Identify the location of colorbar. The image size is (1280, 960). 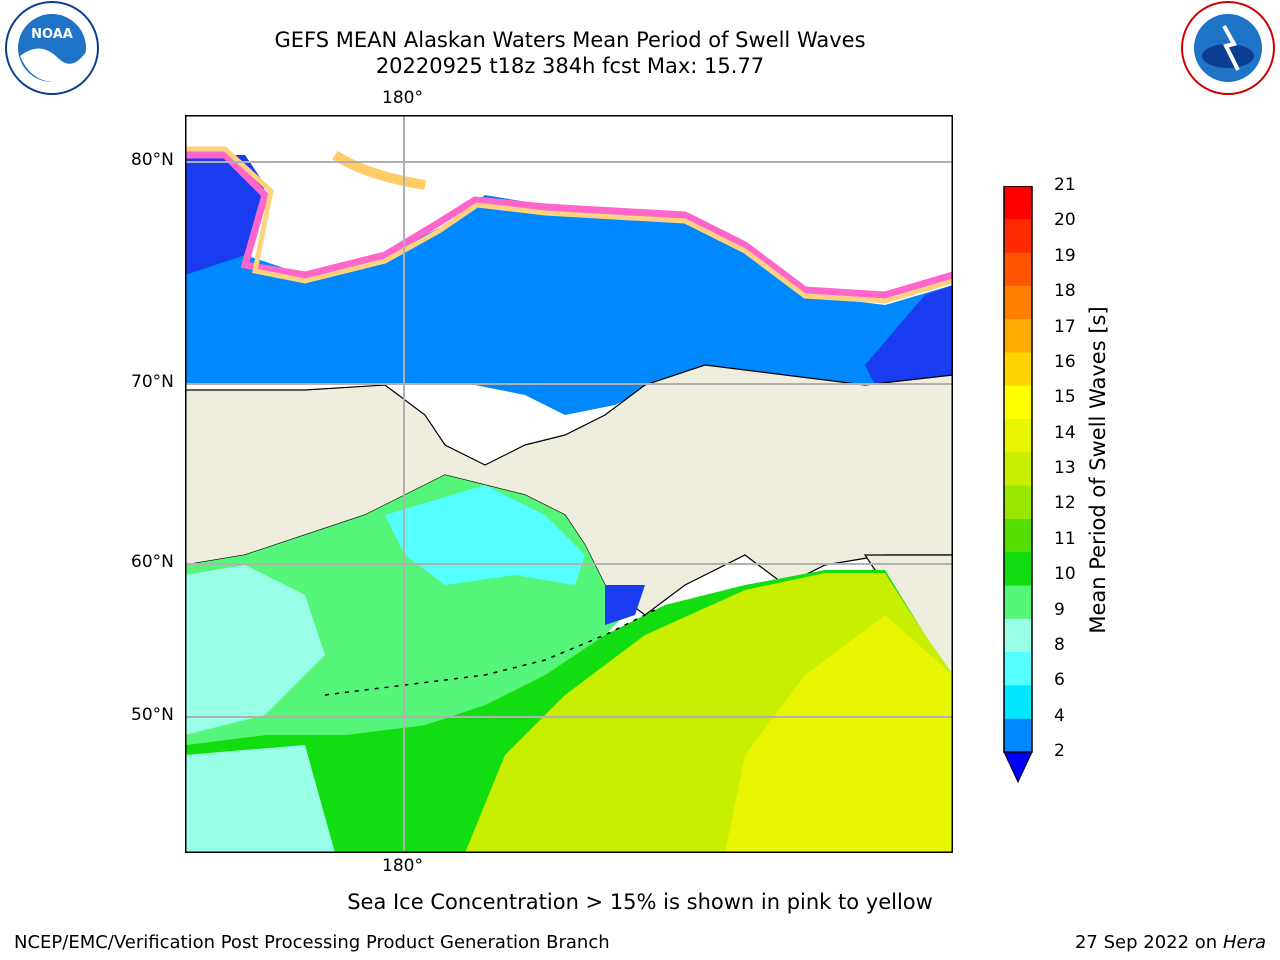
(1018, 485).